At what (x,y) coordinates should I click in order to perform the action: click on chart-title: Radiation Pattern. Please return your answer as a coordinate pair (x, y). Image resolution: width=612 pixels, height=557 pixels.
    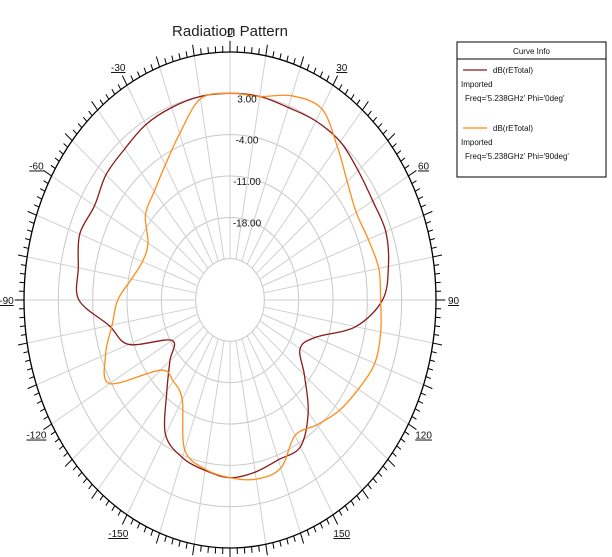
    Looking at the image, I should click on (230, 31).